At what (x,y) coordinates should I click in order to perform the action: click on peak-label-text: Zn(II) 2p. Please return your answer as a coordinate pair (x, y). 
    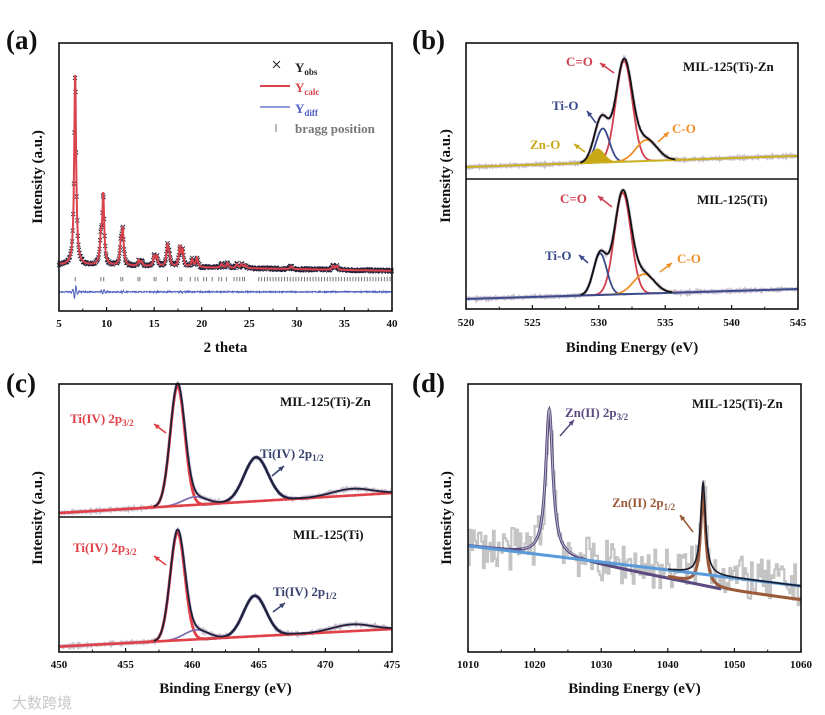
    Looking at the image, I should click on (591, 412).